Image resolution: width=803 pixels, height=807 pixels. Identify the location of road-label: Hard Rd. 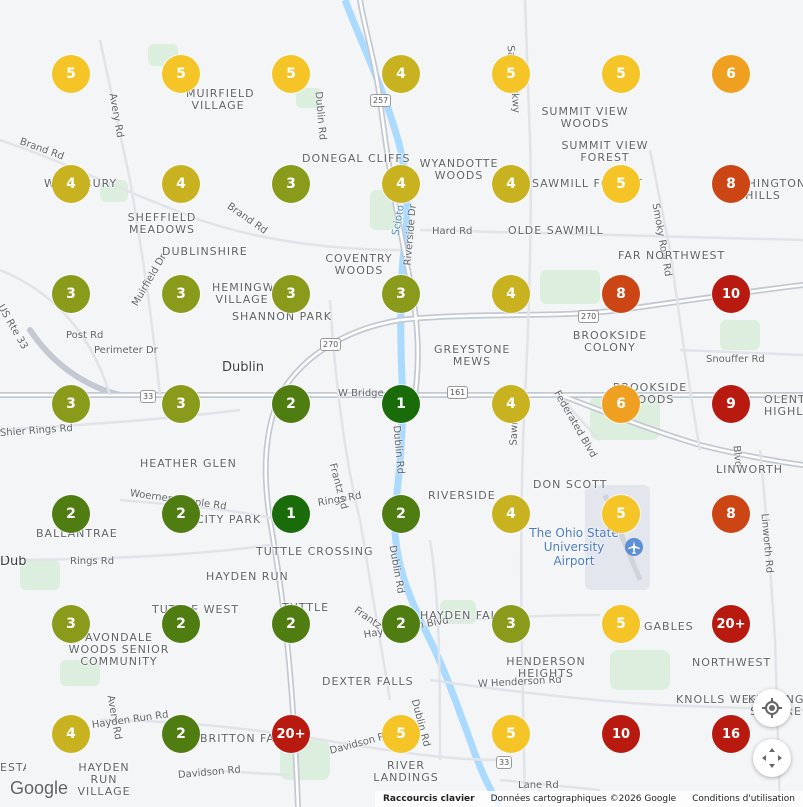
(452, 231).